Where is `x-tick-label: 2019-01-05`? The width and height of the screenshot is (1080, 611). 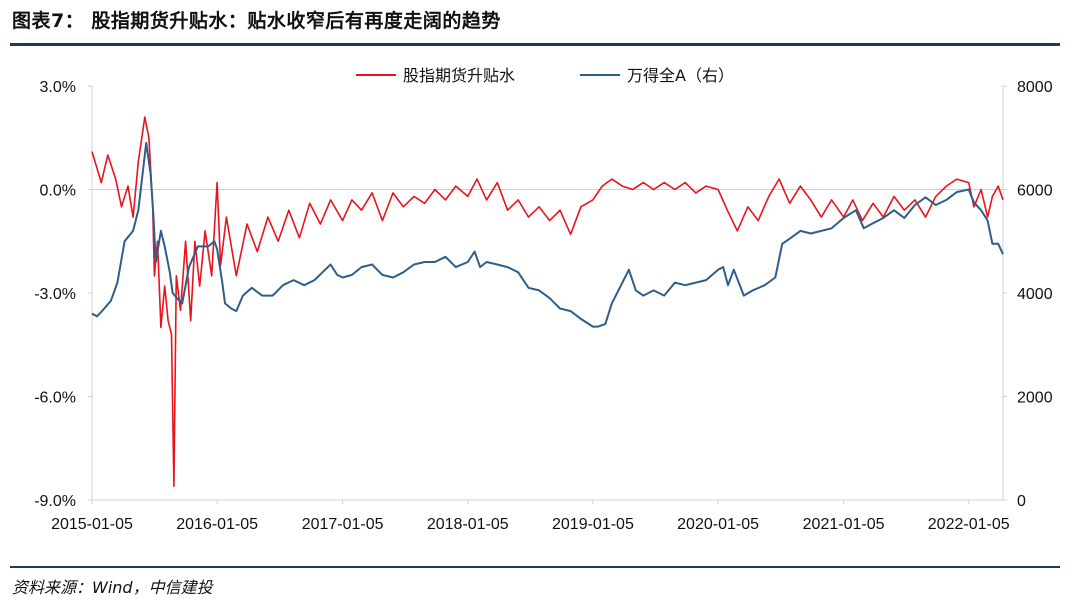 x-tick-label: 2019-01-05 is located at coordinates (593, 524).